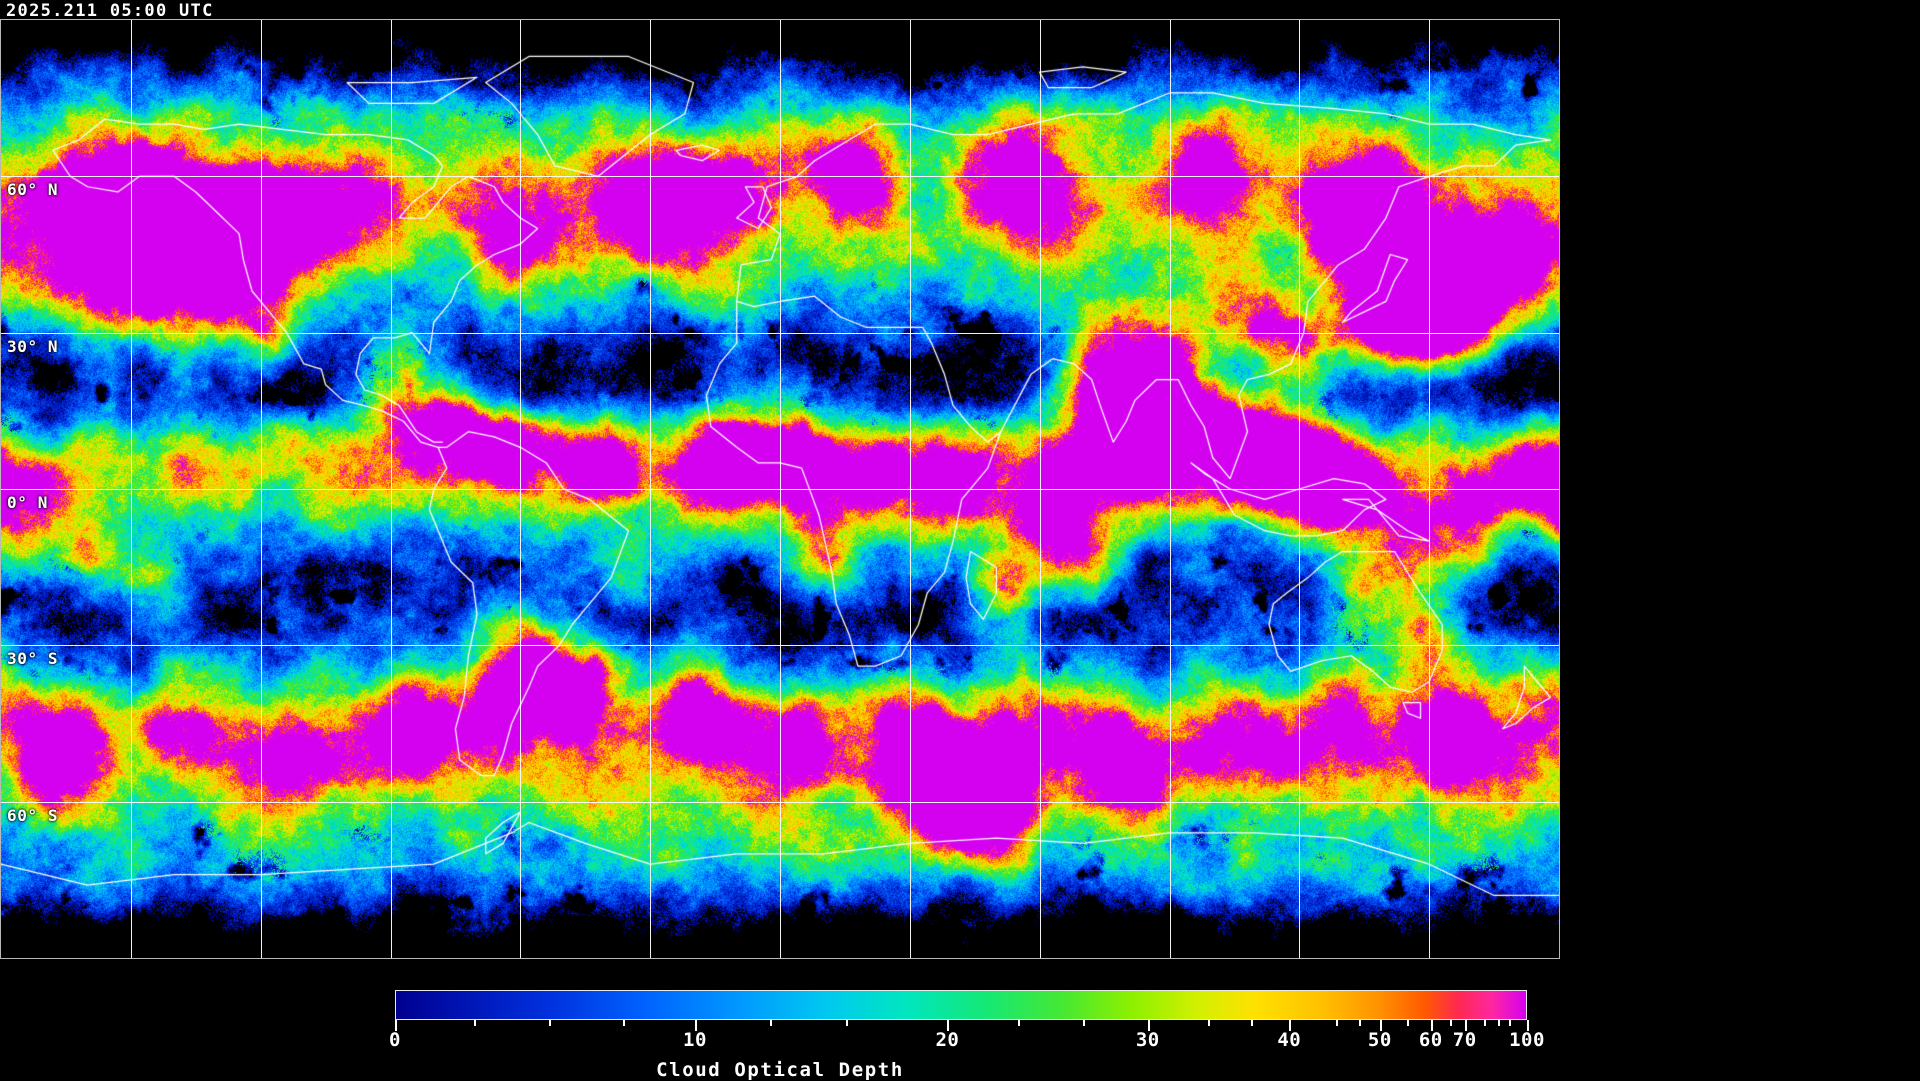 The image size is (1920, 1081). What do you see at coordinates (780, 1070) in the screenshot?
I see `colorbar-title: Cloud Optical Depth` at bounding box center [780, 1070].